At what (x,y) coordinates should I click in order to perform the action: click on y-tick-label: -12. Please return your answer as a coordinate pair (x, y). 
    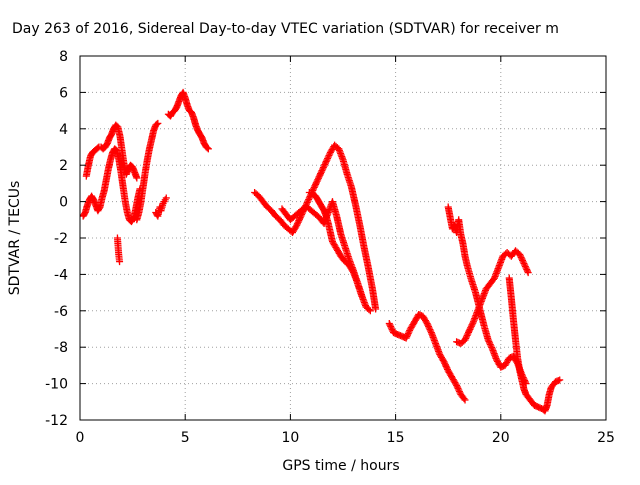
    Looking at the image, I should click on (56, 421).